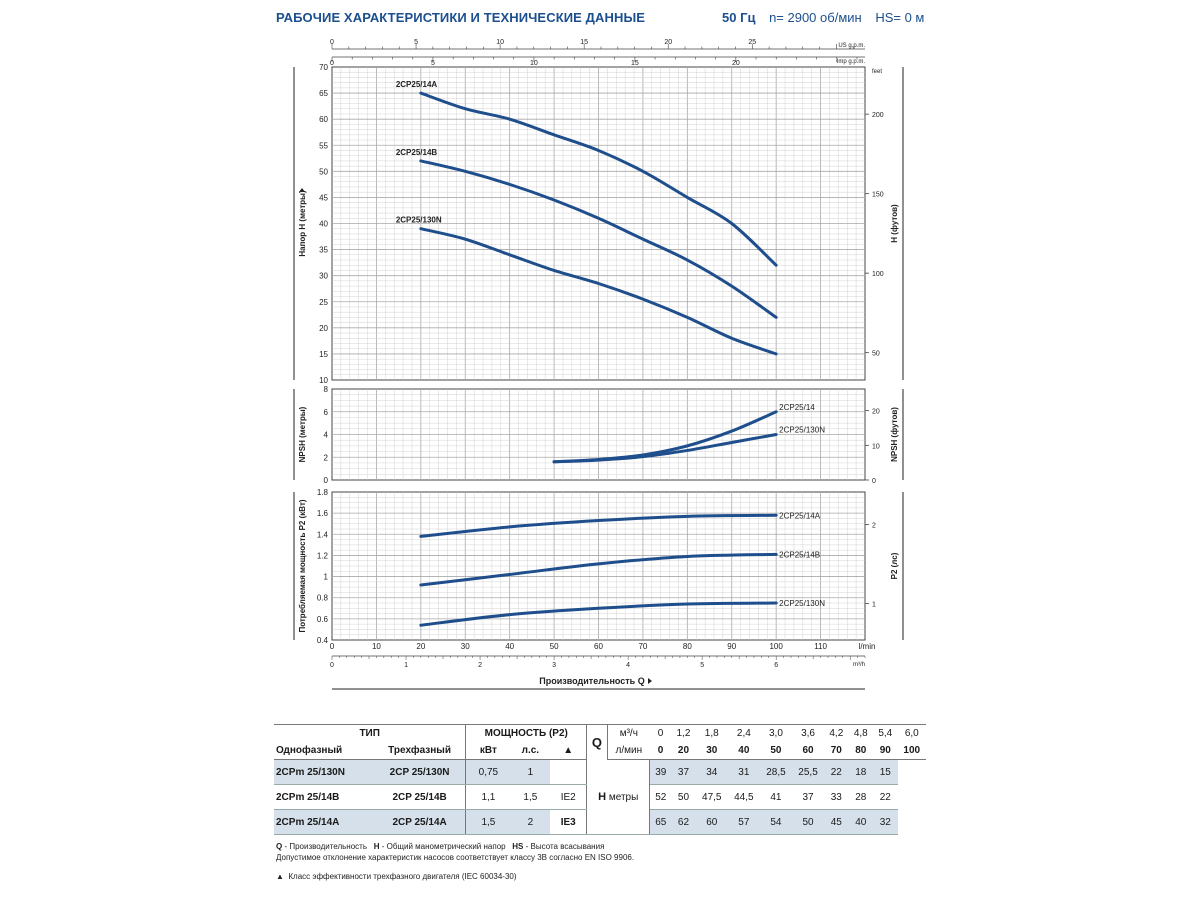 The height and width of the screenshot is (900, 1200). What do you see at coordinates (683, 751) in the screenshot?
I see `lmin-cell: 20` at bounding box center [683, 751].